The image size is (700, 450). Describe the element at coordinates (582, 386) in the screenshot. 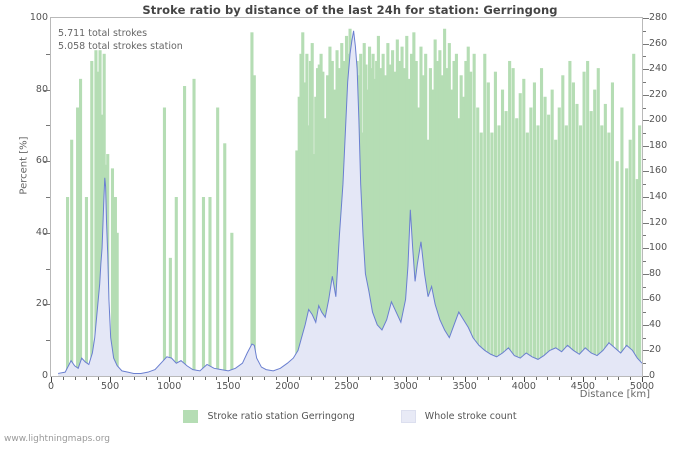

I see `x-axis-tick-label: 4500` at that location.